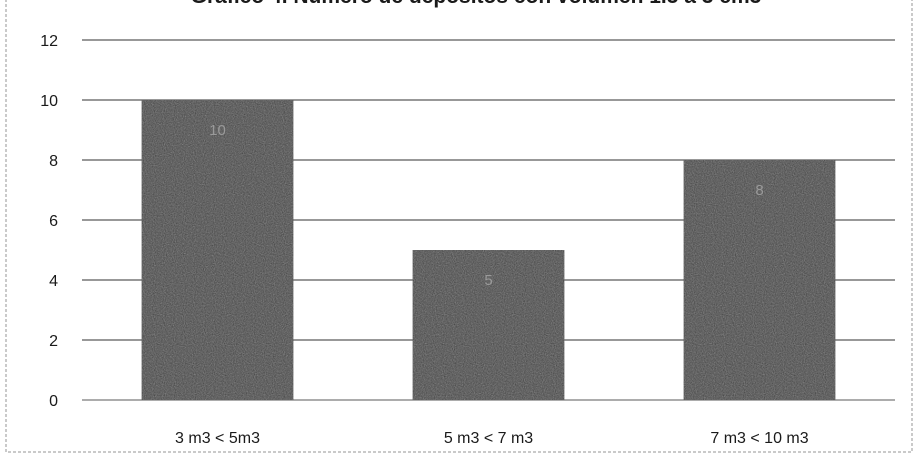 The image size is (920, 459). Describe the element at coordinates (217, 438) in the screenshot. I see `category-label: 3 m3 < 5m3` at that location.